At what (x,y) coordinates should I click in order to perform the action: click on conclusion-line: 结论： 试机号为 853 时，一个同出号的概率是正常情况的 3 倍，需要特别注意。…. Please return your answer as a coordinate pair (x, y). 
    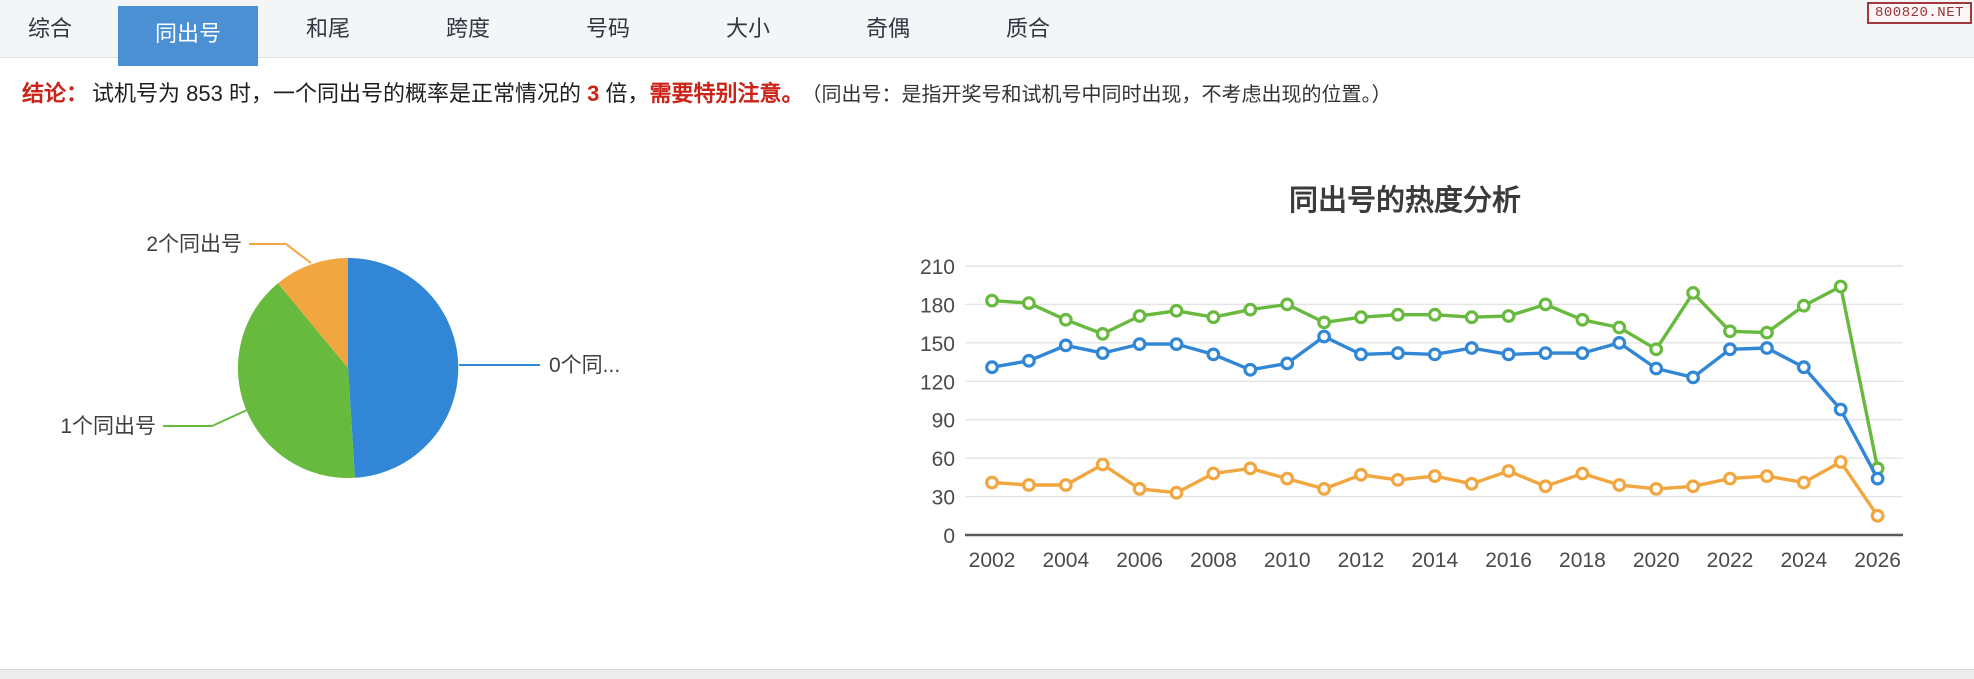
    Looking at the image, I should click on (706, 92).